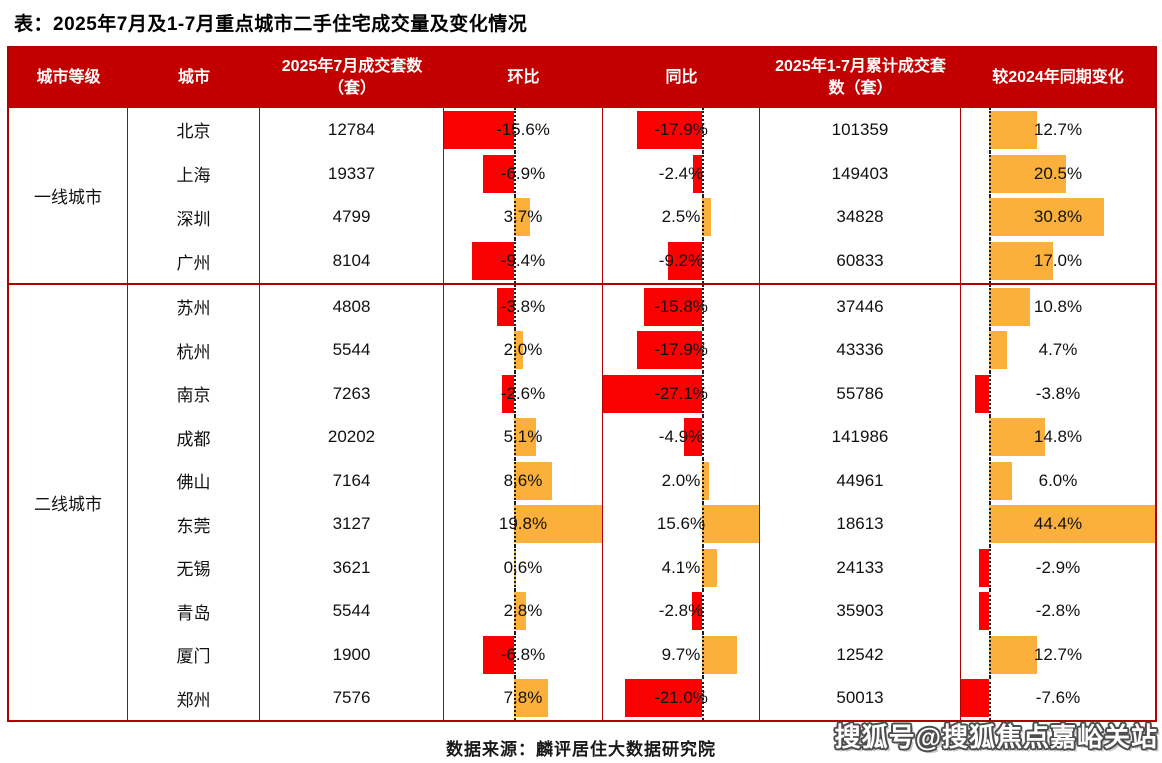 The height and width of the screenshot is (763, 1162). What do you see at coordinates (271, 24) in the screenshot?
I see `table-title: 表：2025年7月及1-7月重点城市二手住宅成交量及变化情况` at bounding box center [271, 24].